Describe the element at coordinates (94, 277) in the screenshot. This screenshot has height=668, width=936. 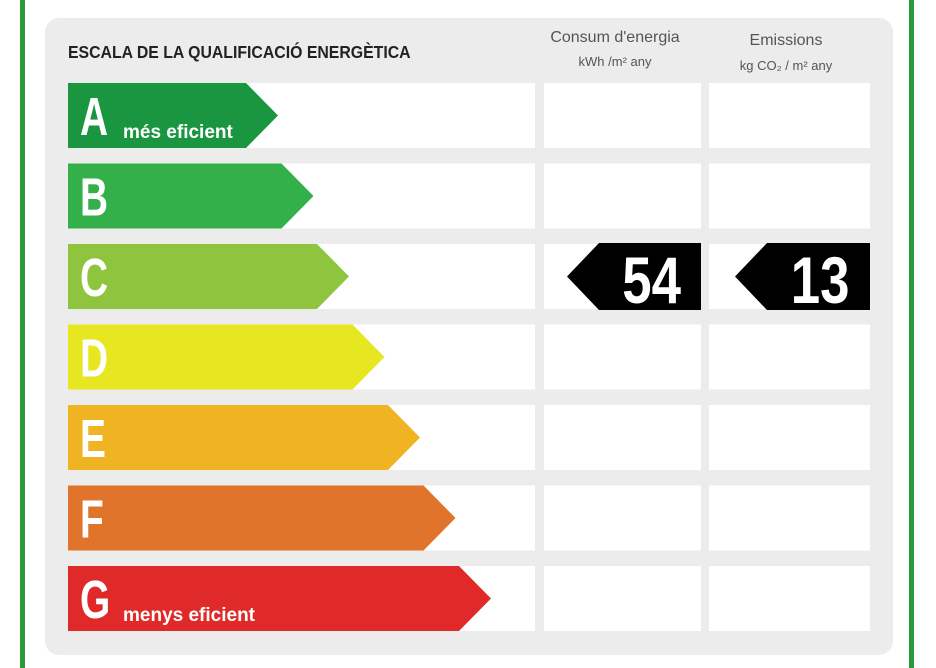
I see `class-letter: C` at that location.